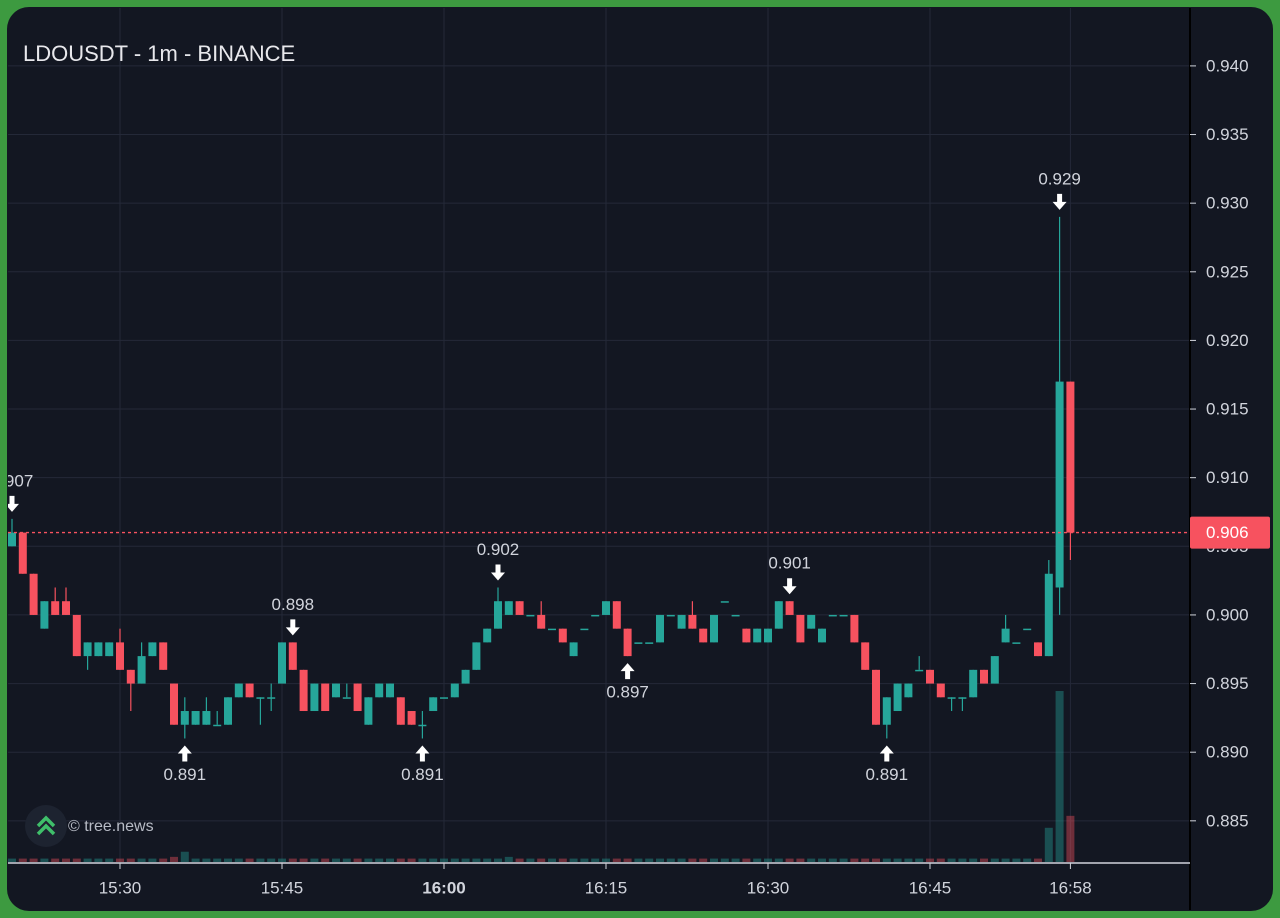 The image size is (1280, 918). Describe the element at coordinates (1227, 683) in the screenshot. I see `y-tick-label: 0.895` at that location.